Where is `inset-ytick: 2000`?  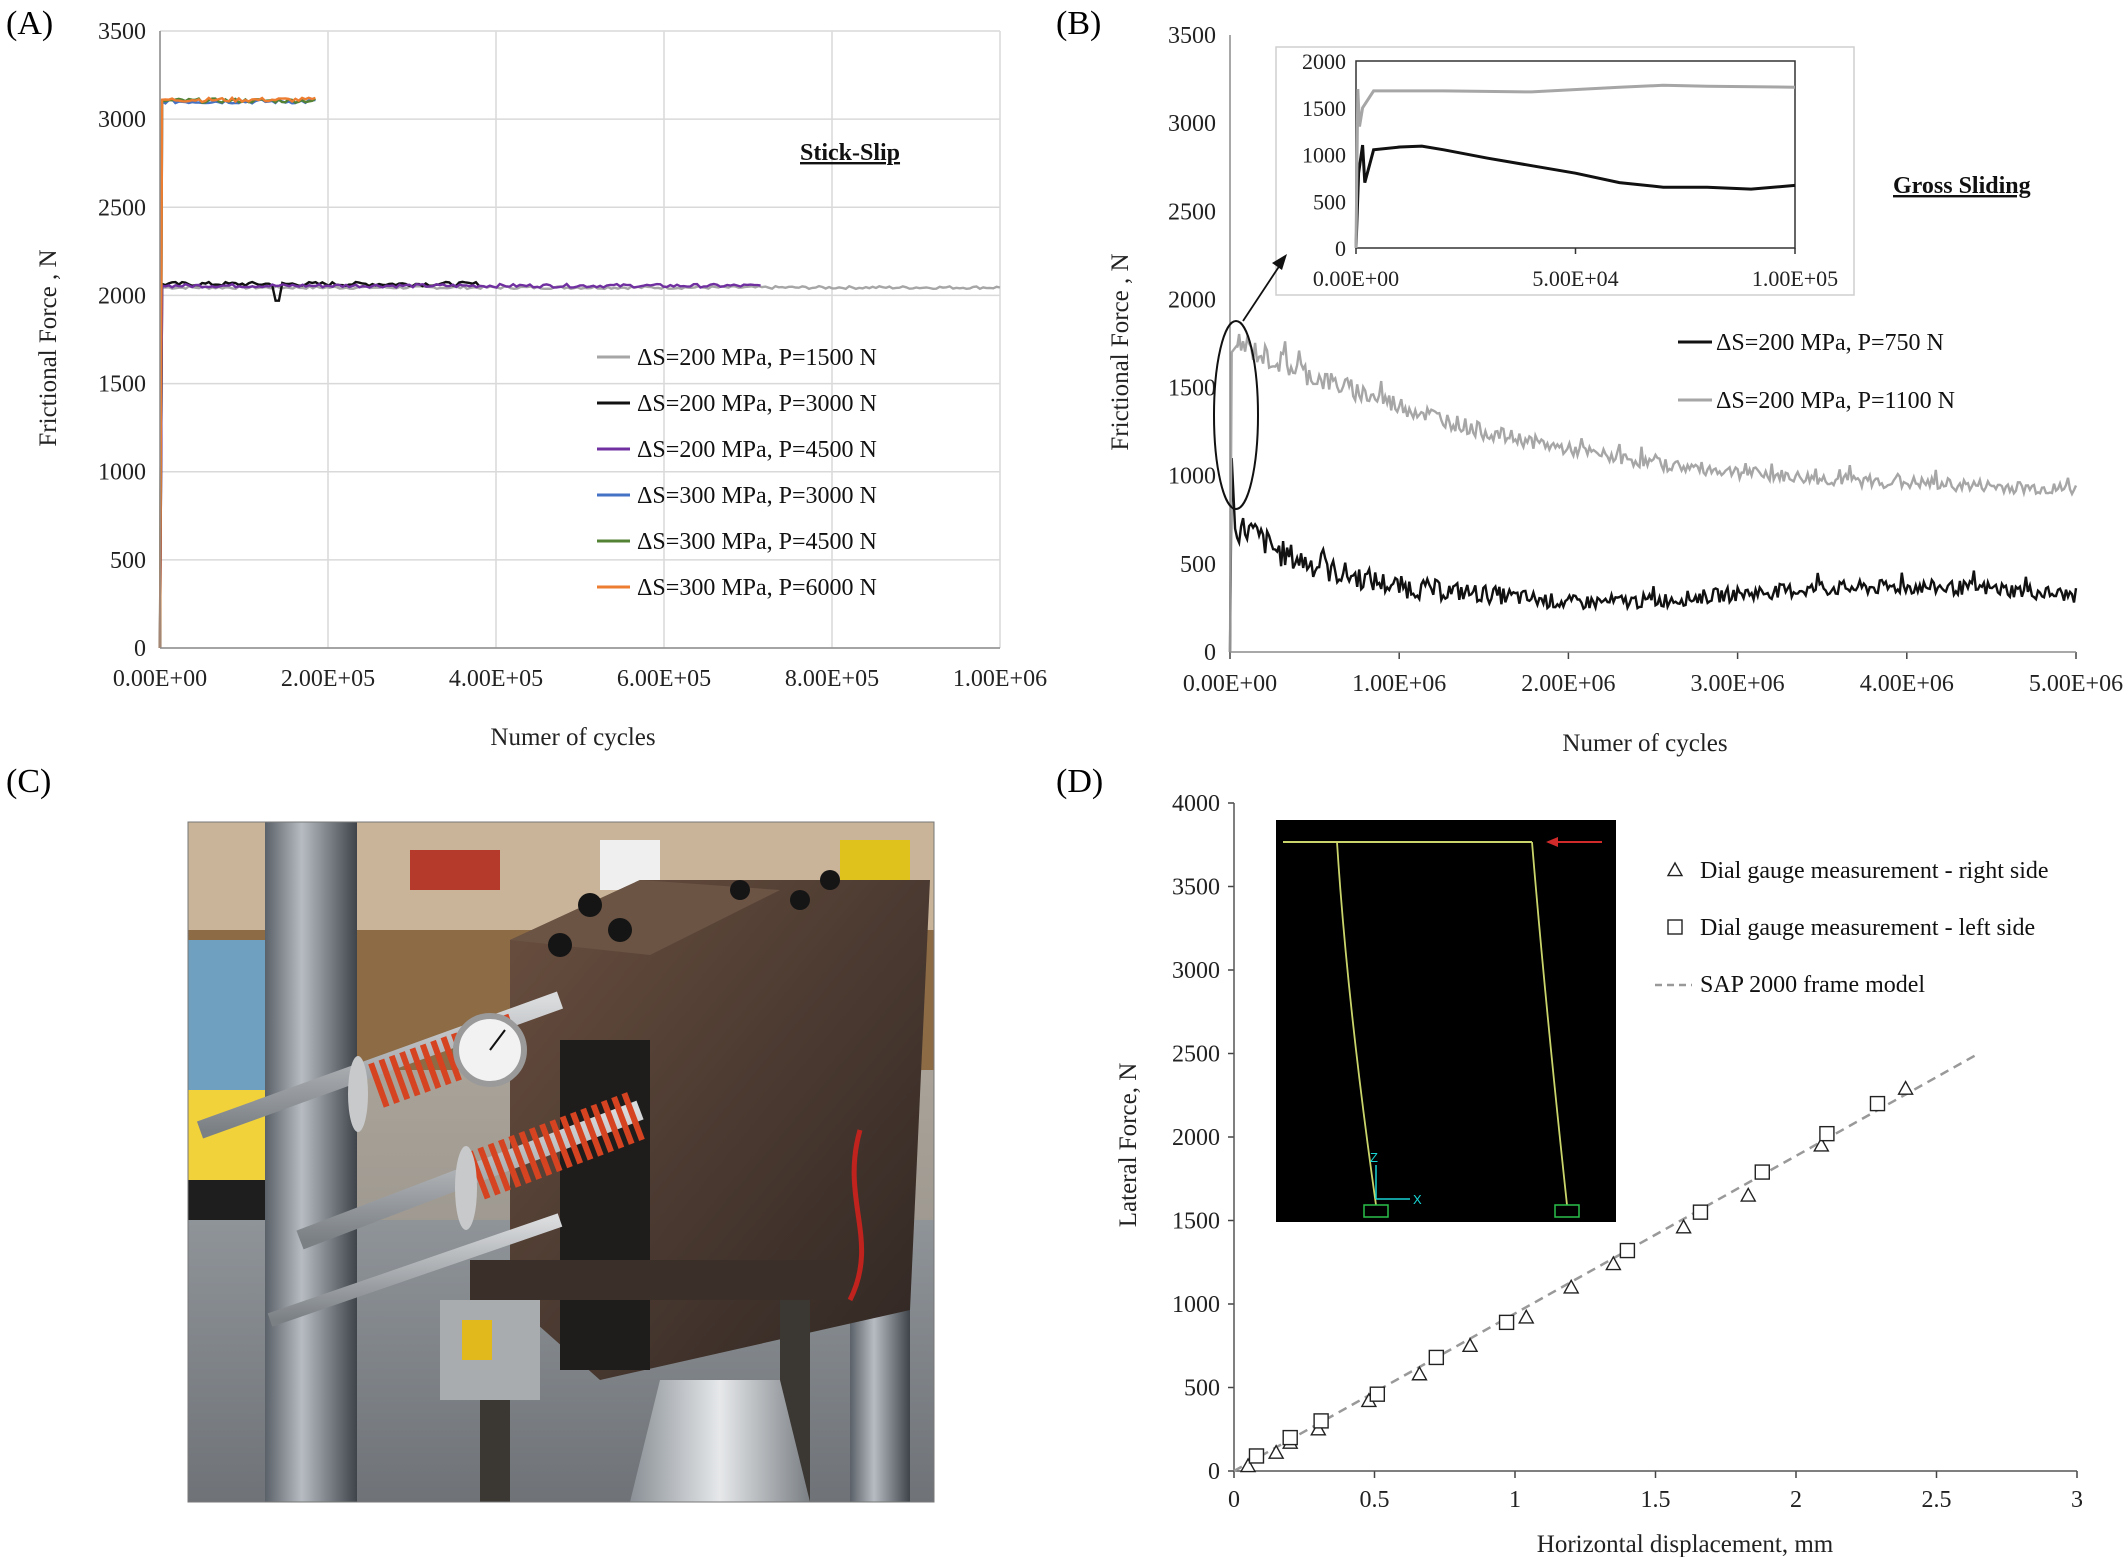
inset-ytick: 2000 is located at coordinates (1324, 61).